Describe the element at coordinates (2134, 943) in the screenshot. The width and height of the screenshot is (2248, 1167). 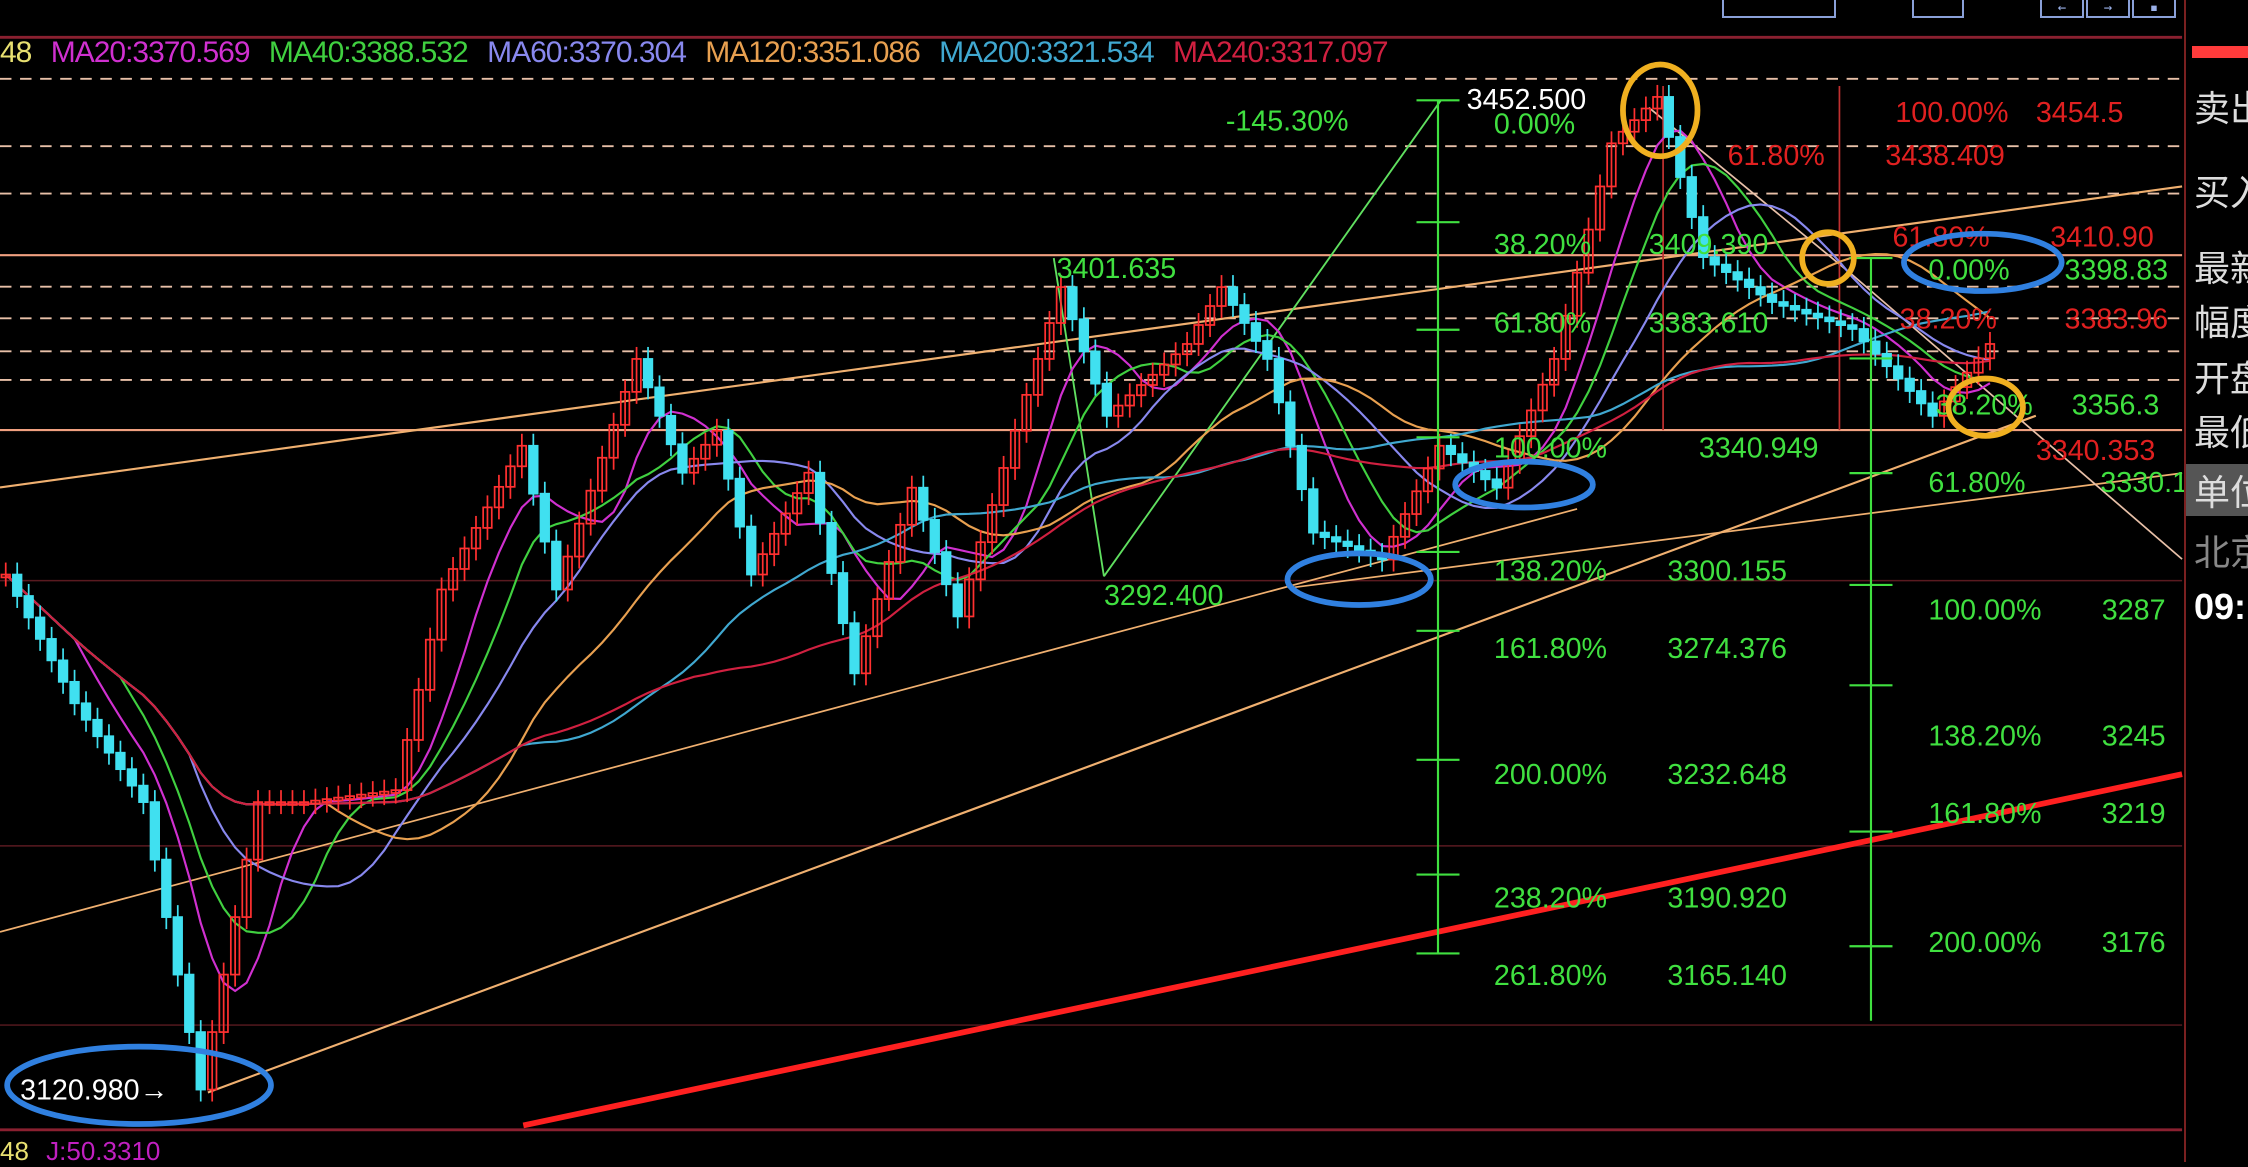
I see `fib-right-value: 3176` at that location.